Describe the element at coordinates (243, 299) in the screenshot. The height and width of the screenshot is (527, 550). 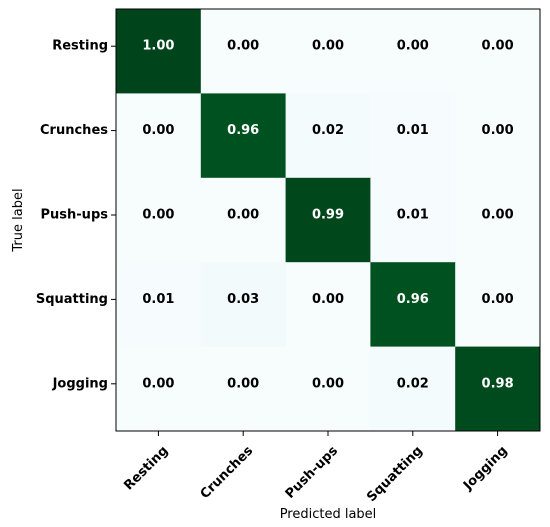
I see `cell-value-3-1: 0.03` at that location.